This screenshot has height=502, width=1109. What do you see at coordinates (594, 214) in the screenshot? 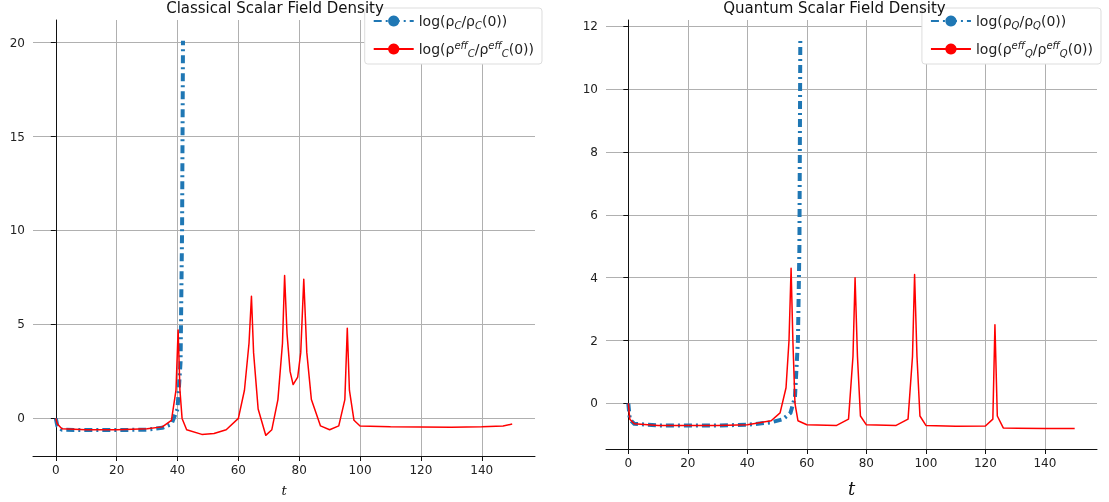
I see `y-tick-label: 6` at bounding box center [594, 214].